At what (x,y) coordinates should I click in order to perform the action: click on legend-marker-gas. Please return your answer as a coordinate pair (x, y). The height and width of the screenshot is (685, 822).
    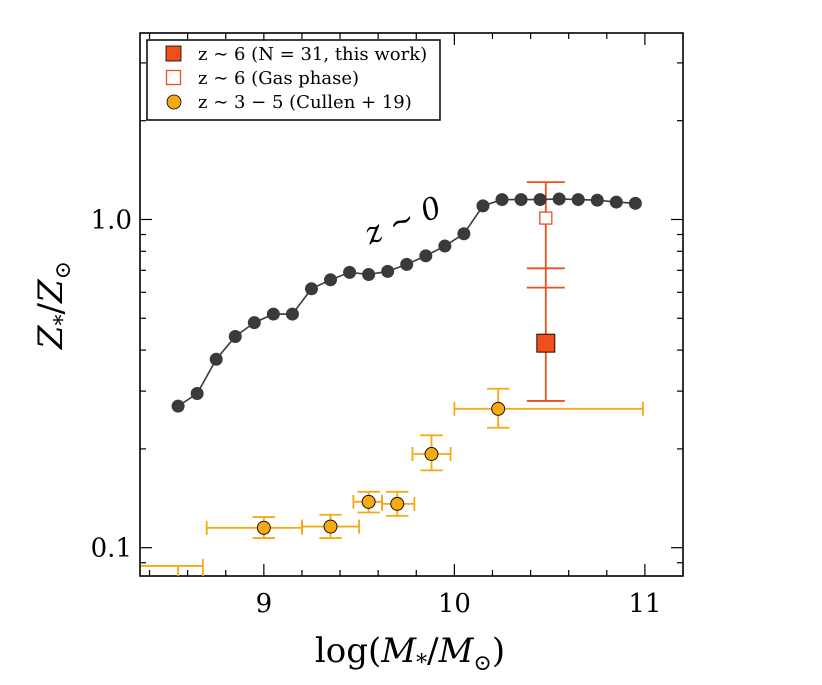
    Looking at the image, I should click on (173, 77).